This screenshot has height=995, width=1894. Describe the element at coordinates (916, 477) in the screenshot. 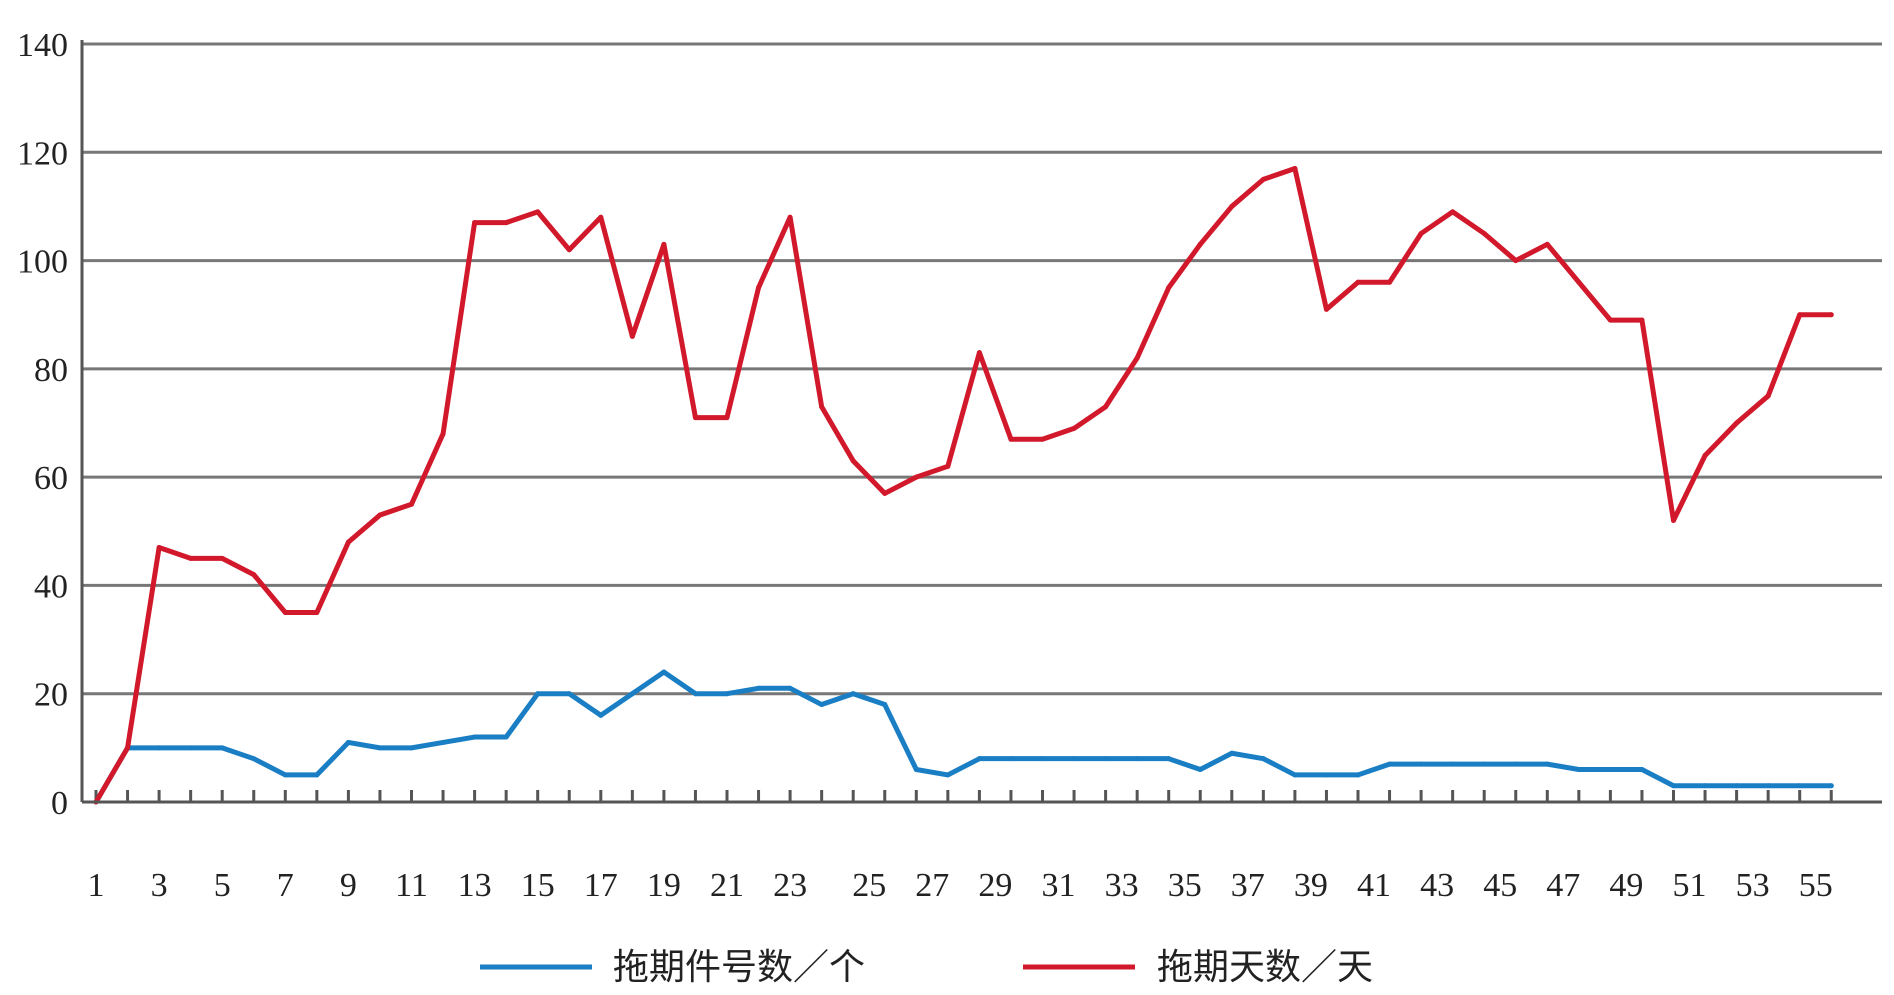

I see `data-point-s1-x27` at that location.